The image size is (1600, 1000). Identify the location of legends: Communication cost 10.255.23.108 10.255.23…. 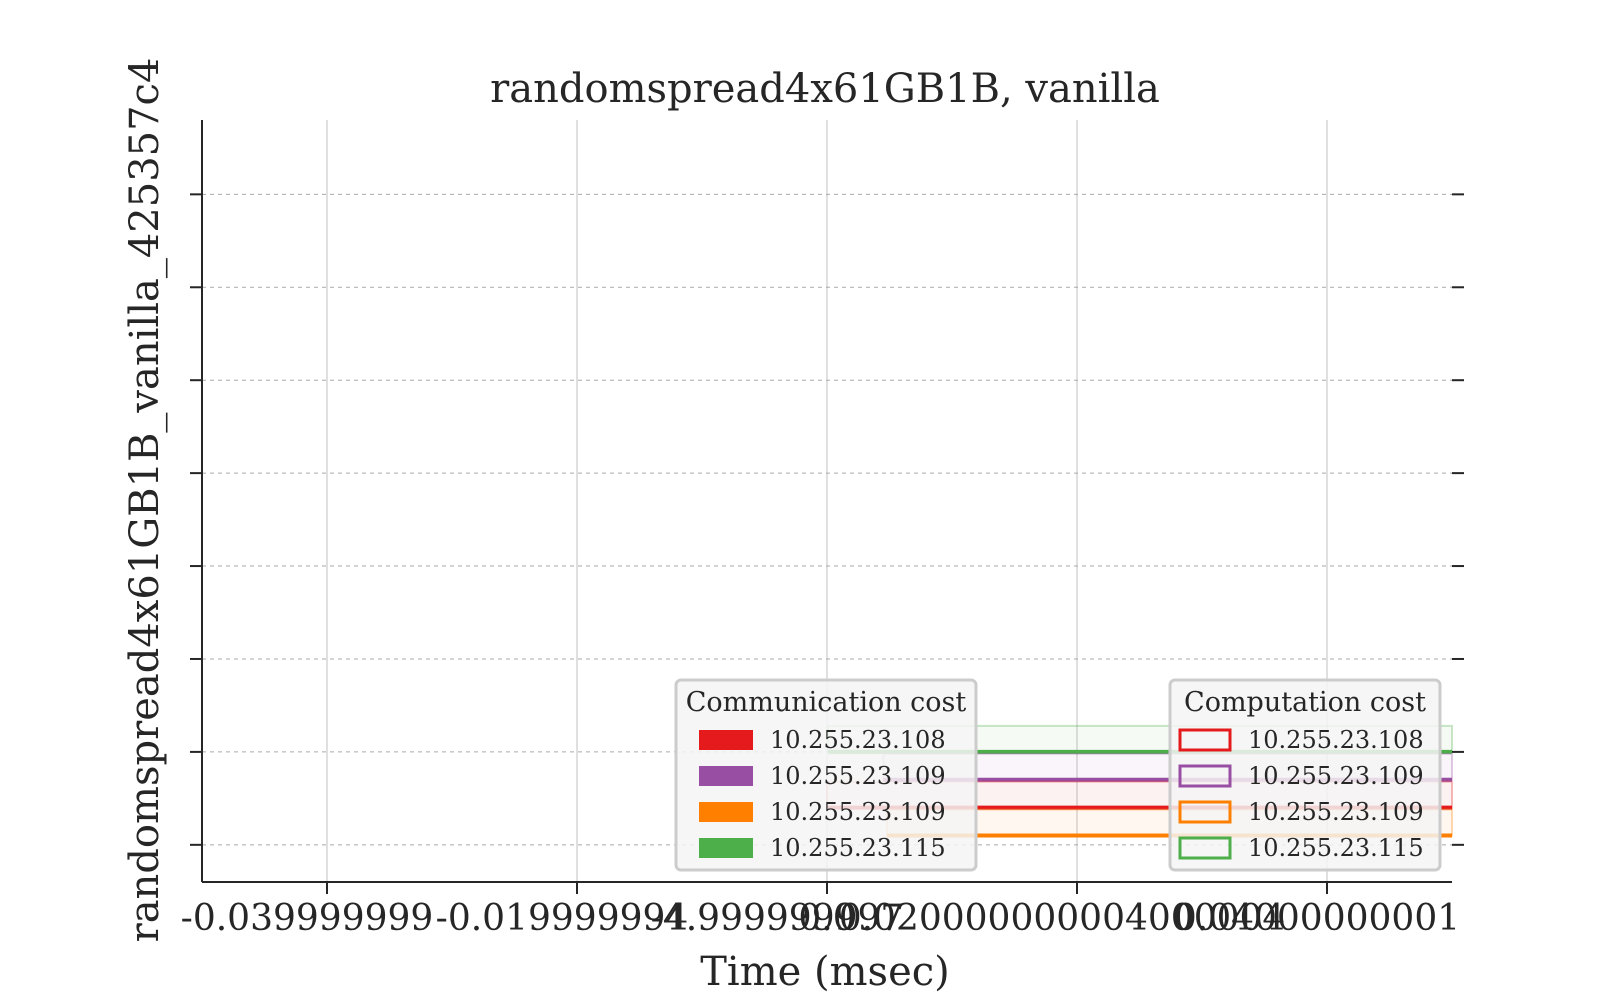
(1058, 775).